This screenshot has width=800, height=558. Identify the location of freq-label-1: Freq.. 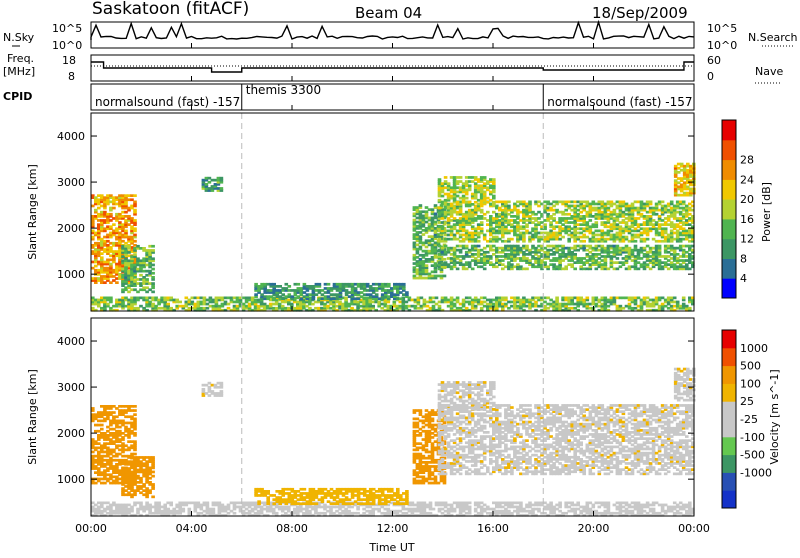
(20, 58).